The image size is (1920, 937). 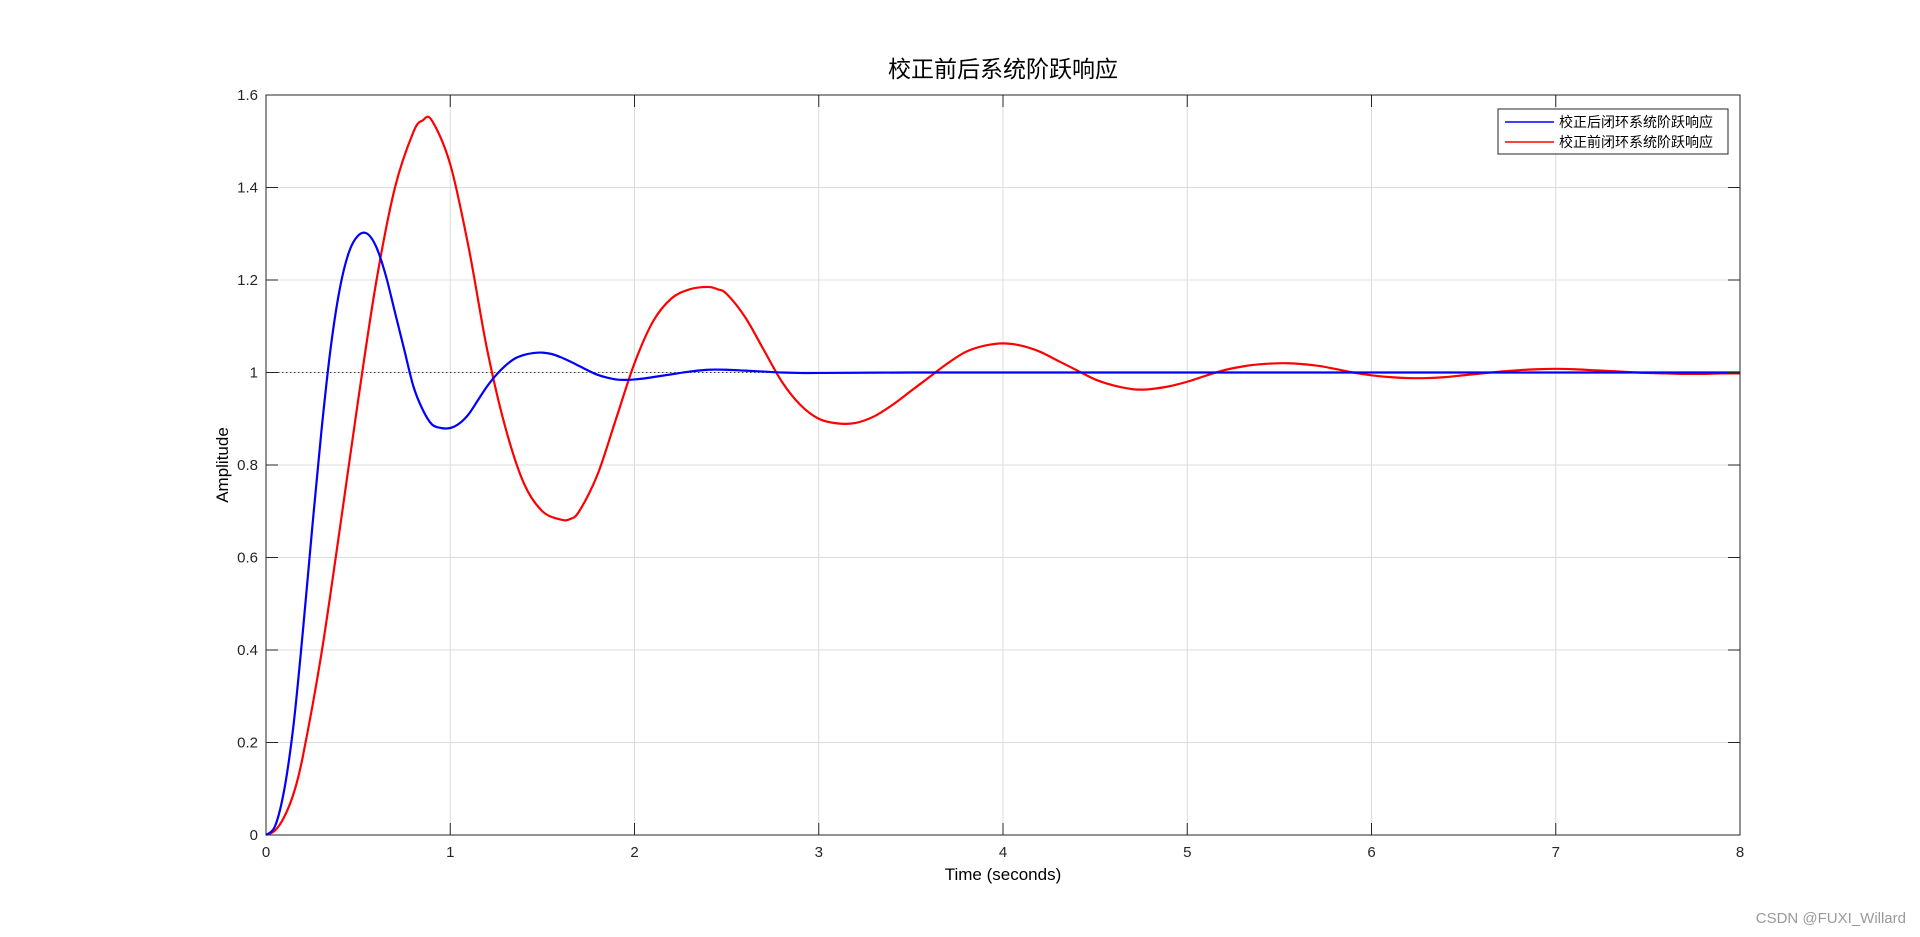 What do you see at coordinates (247, 280) in the screenshot?
I see `y-tick-label: 1.2` at bounding box center [247, 280].